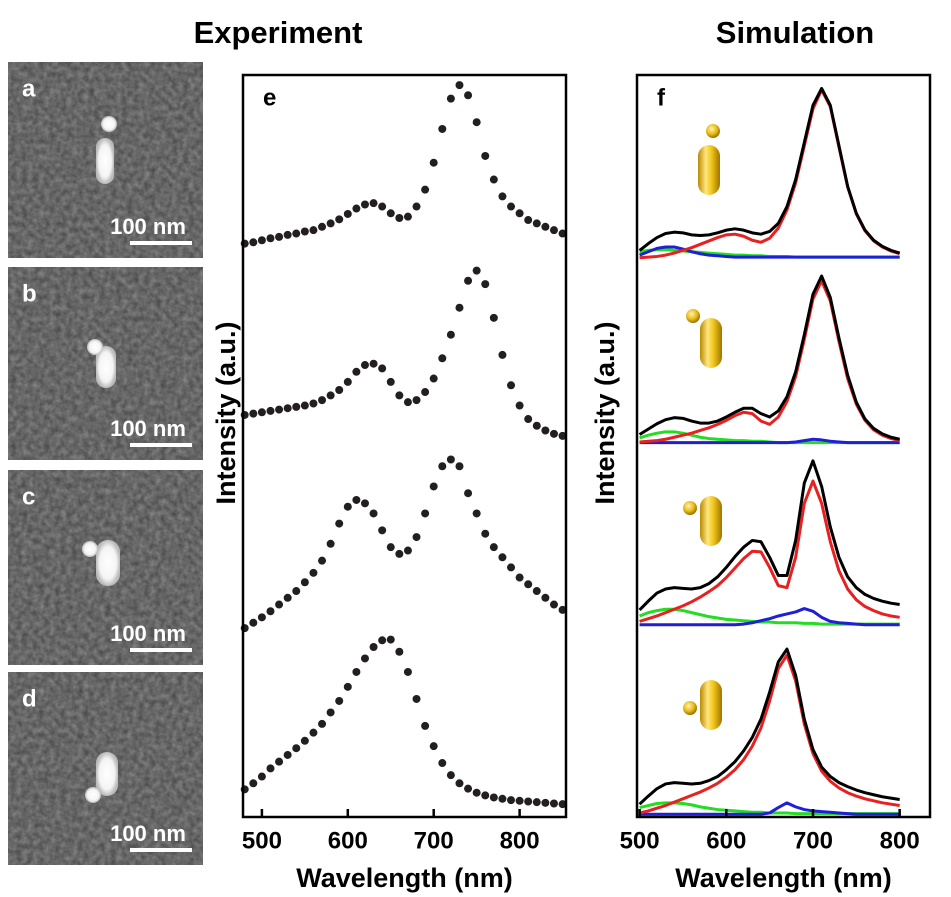 This screenshot has width=951, height=897. What do you see at coordinates (702, 427) in the screenshot?
I see `particle-icons` at bounding box center [702, 427].